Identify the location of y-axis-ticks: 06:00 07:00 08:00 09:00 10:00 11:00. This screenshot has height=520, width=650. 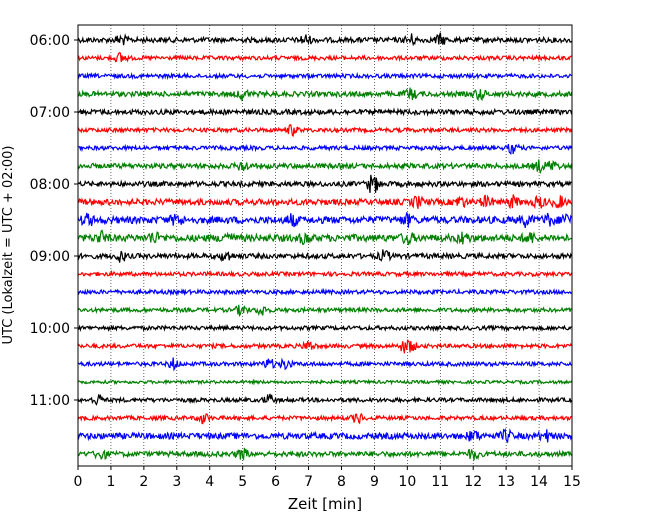
(54, 221).